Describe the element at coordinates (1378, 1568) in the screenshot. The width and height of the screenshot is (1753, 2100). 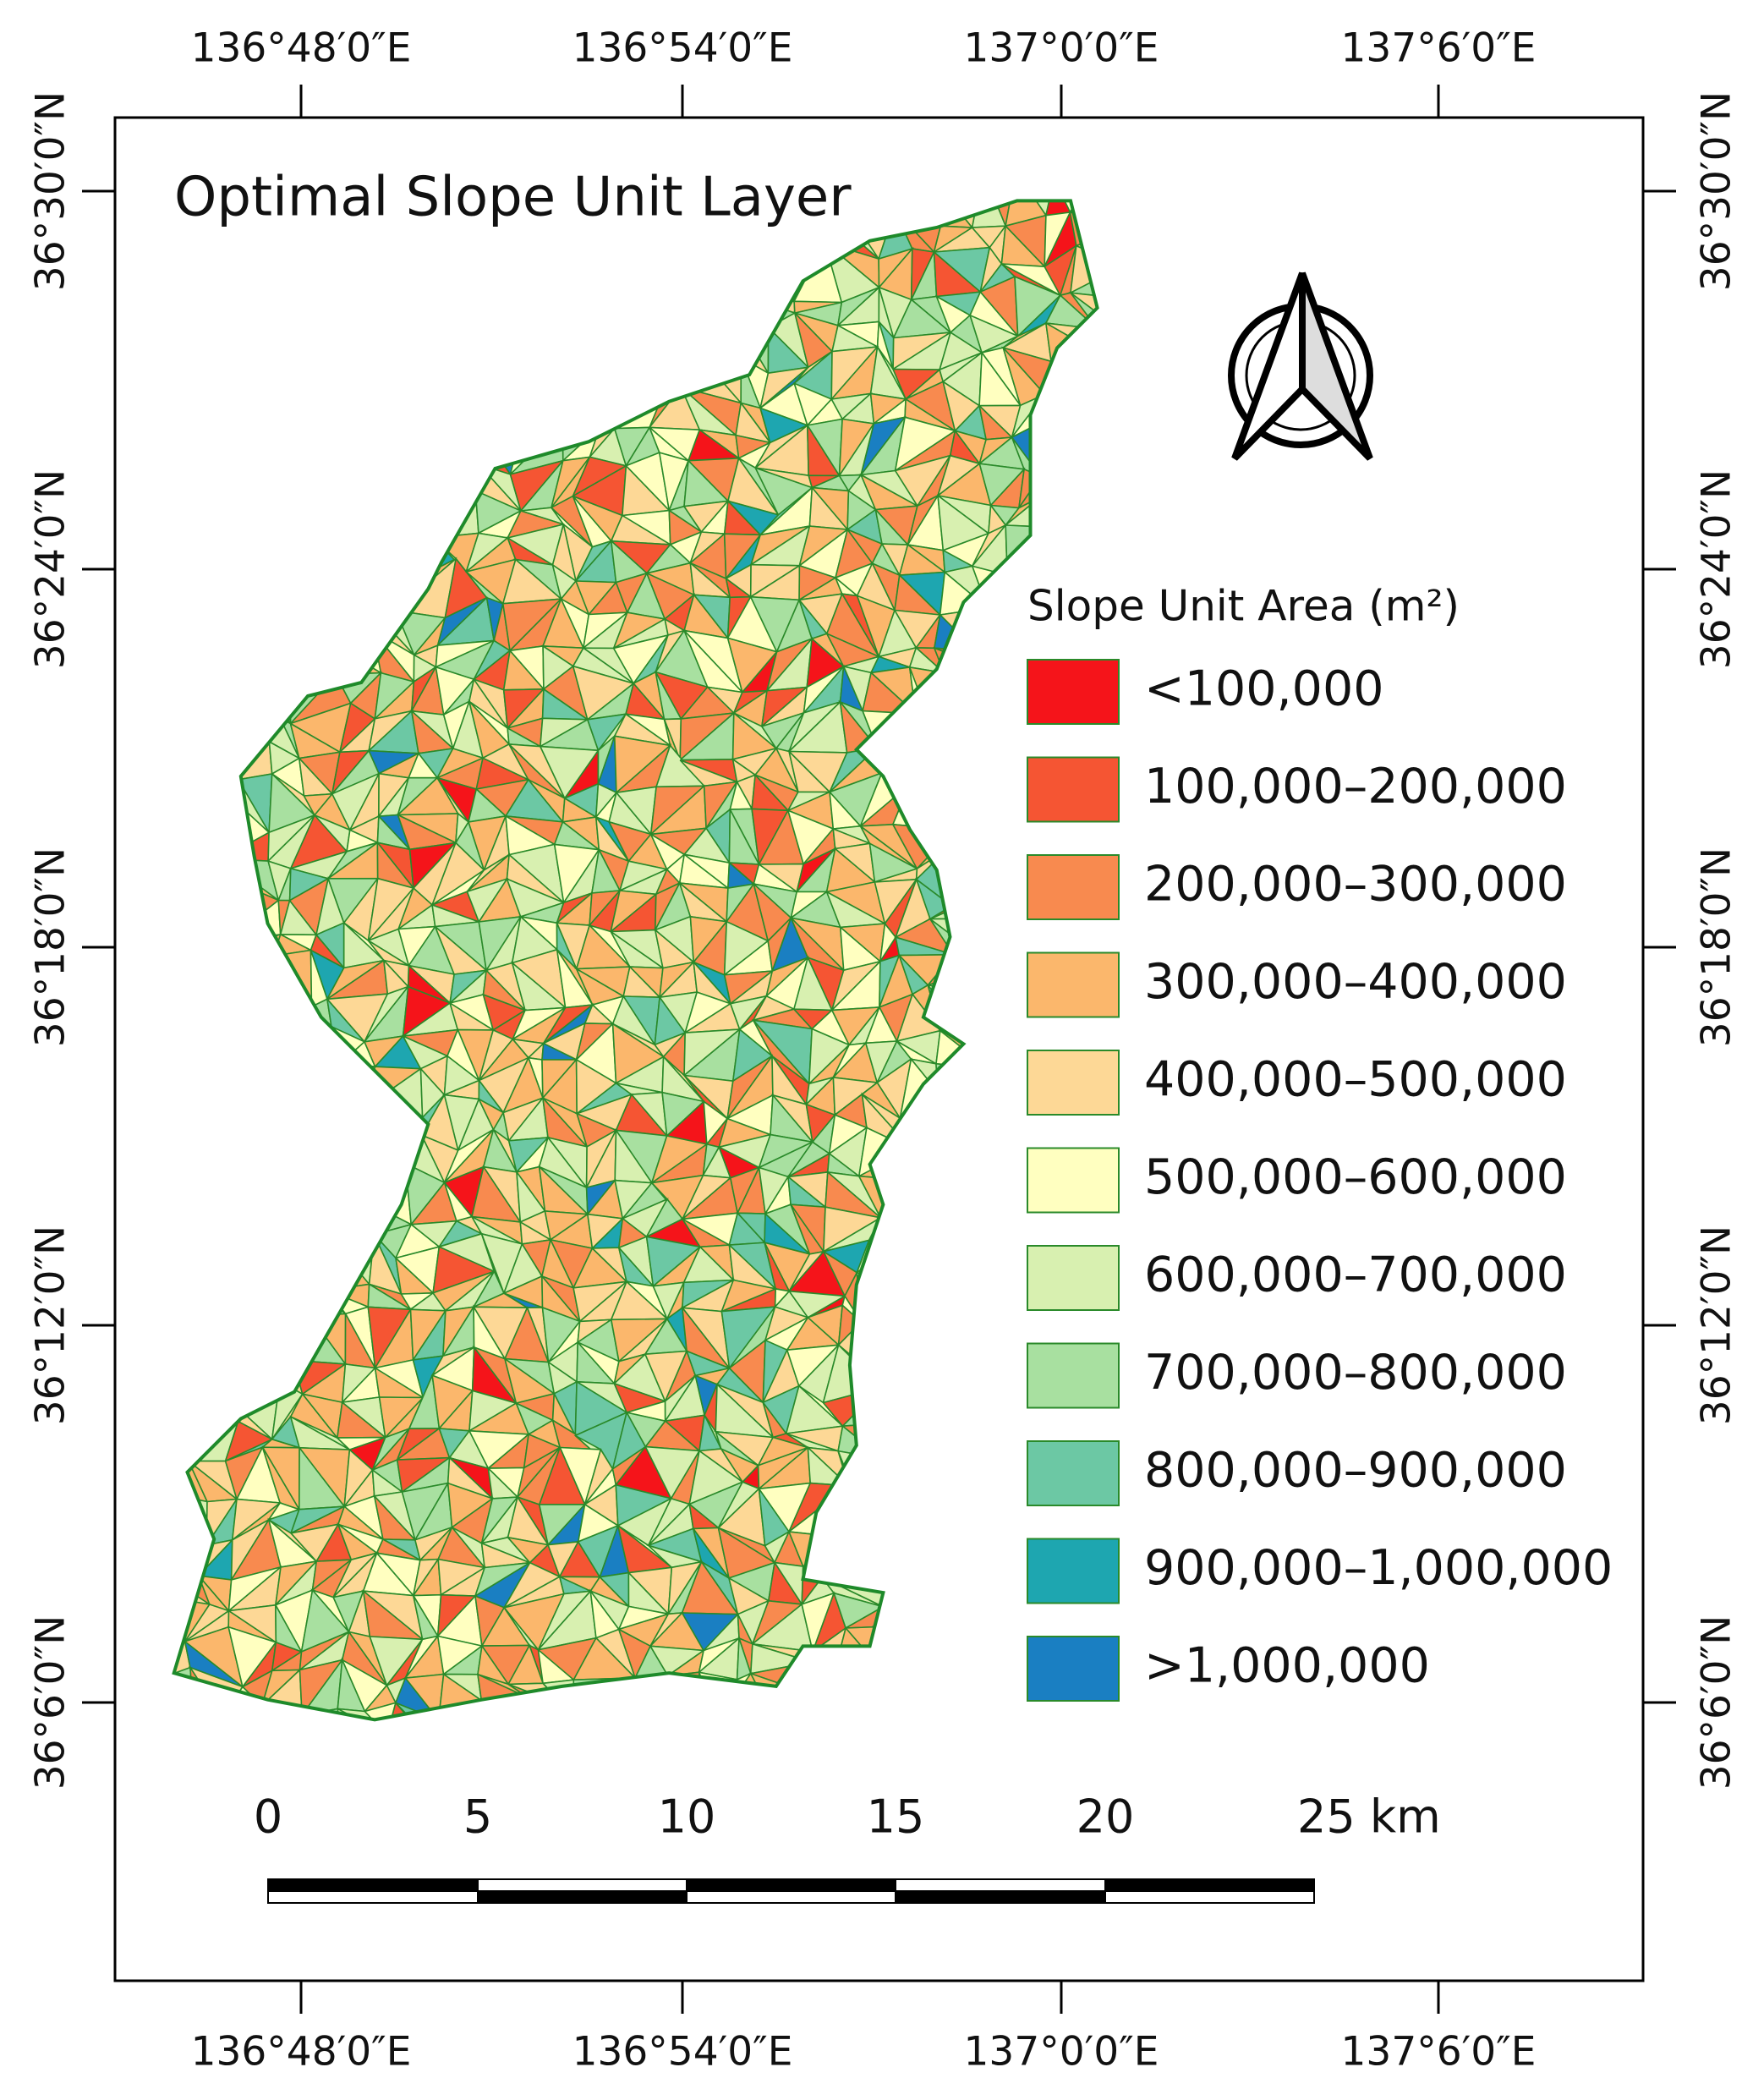
I see `legend-label: 900,000–1,000,000` at that location.